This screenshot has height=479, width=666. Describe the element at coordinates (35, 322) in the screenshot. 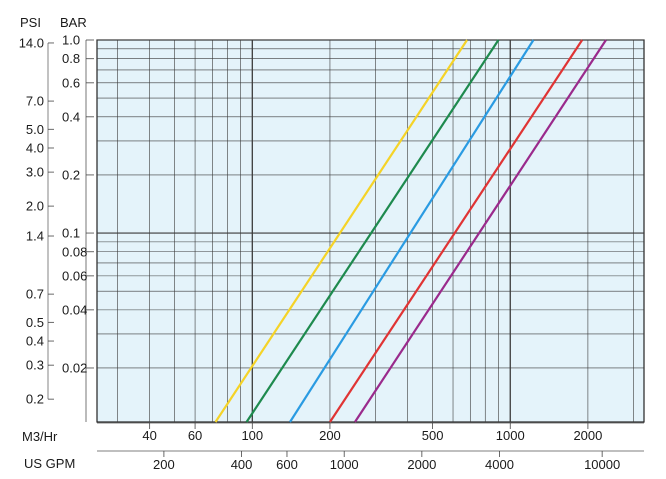

I see `psi-tick-label: 0.5` at that location.